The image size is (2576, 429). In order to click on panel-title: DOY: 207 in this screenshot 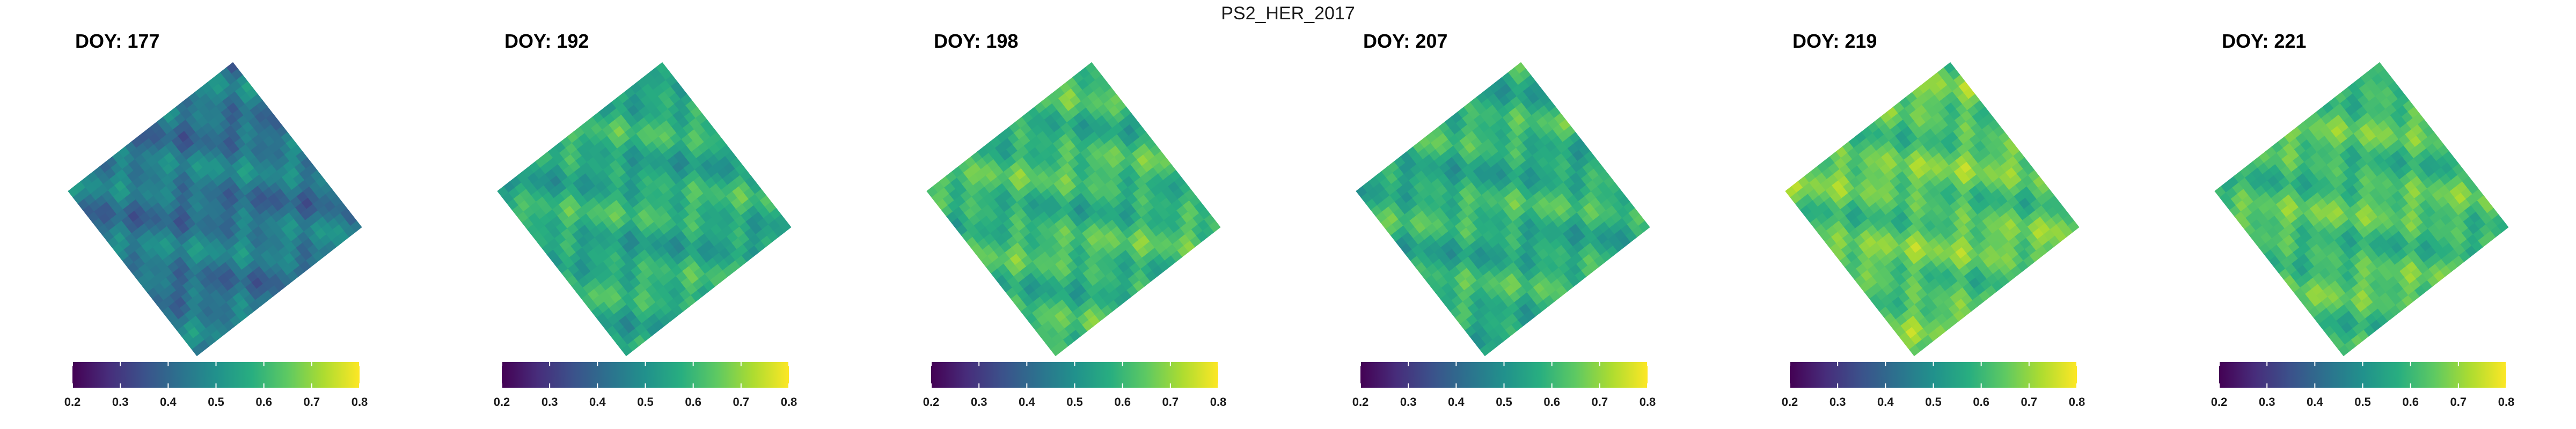, I will do `click(1405, 41)`.